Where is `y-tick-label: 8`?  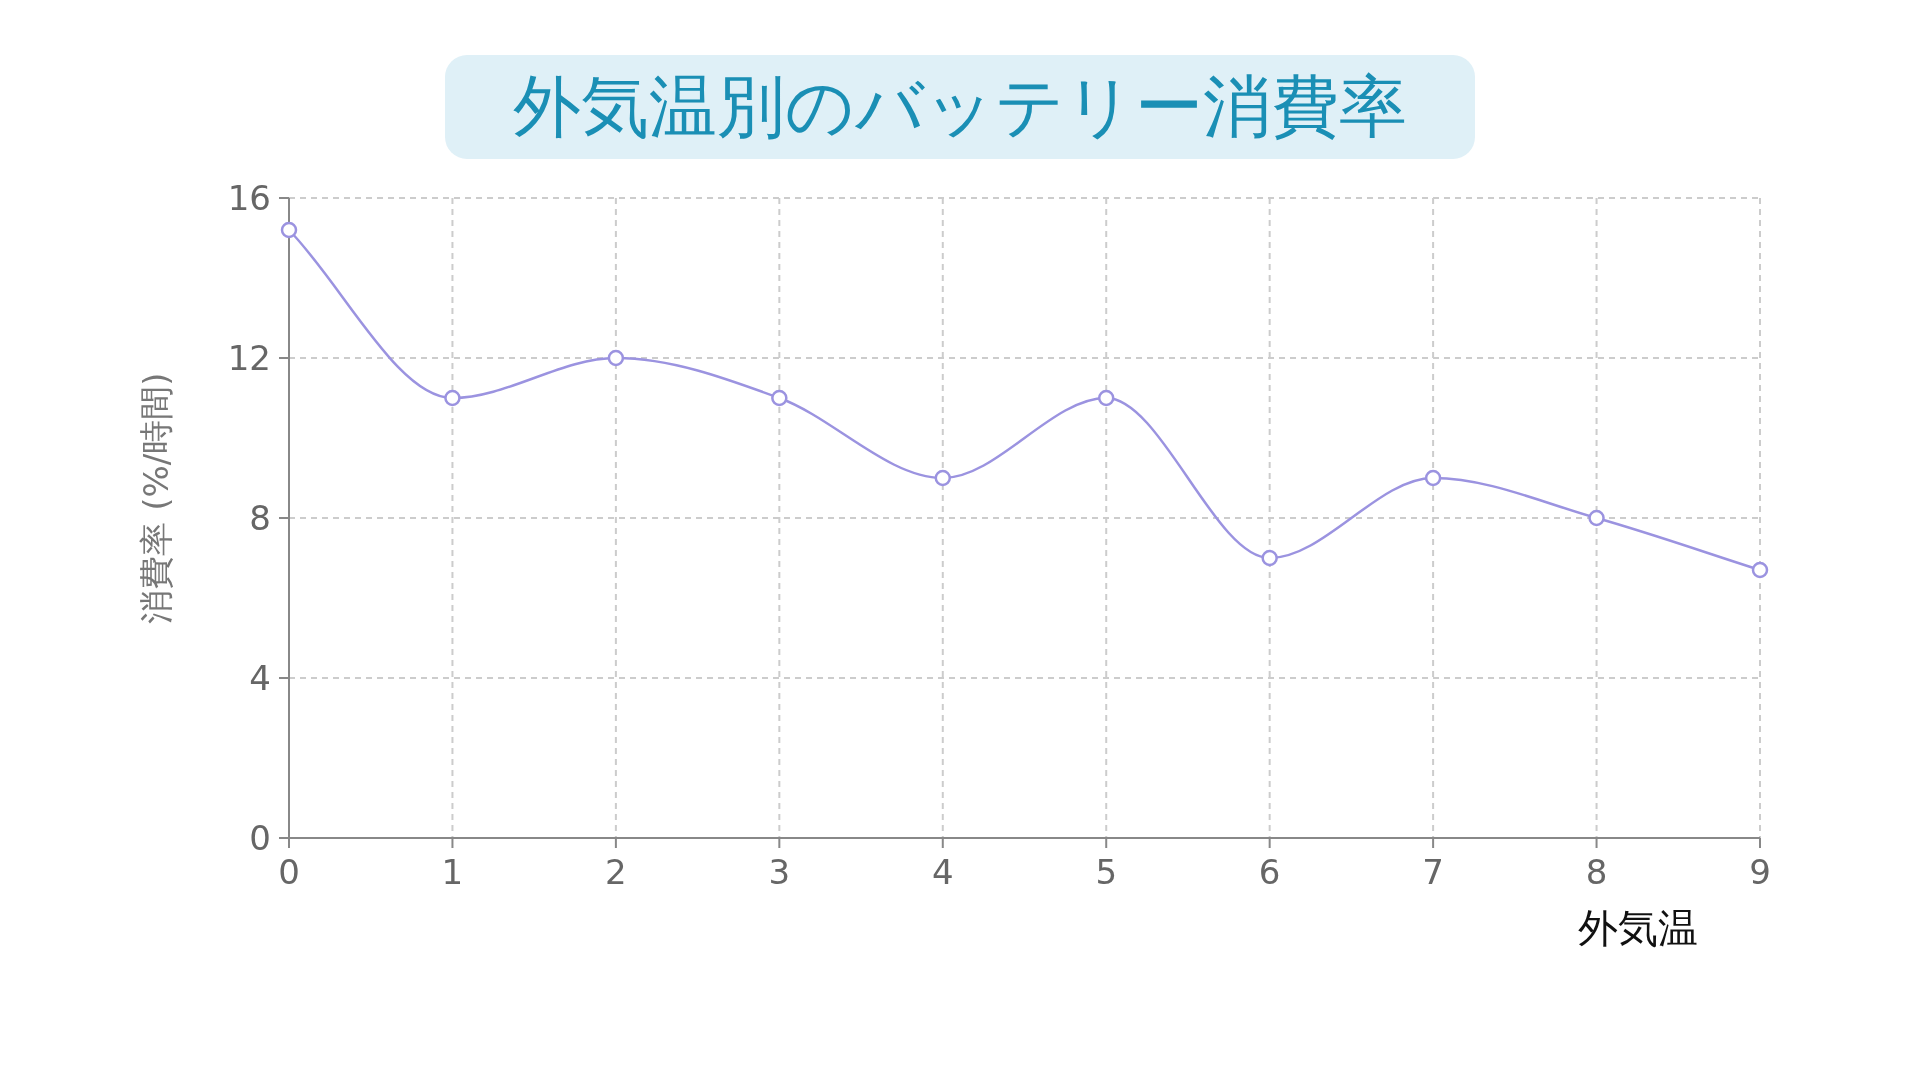
y-tick-label: 8 is located at coordinates (260, 518).